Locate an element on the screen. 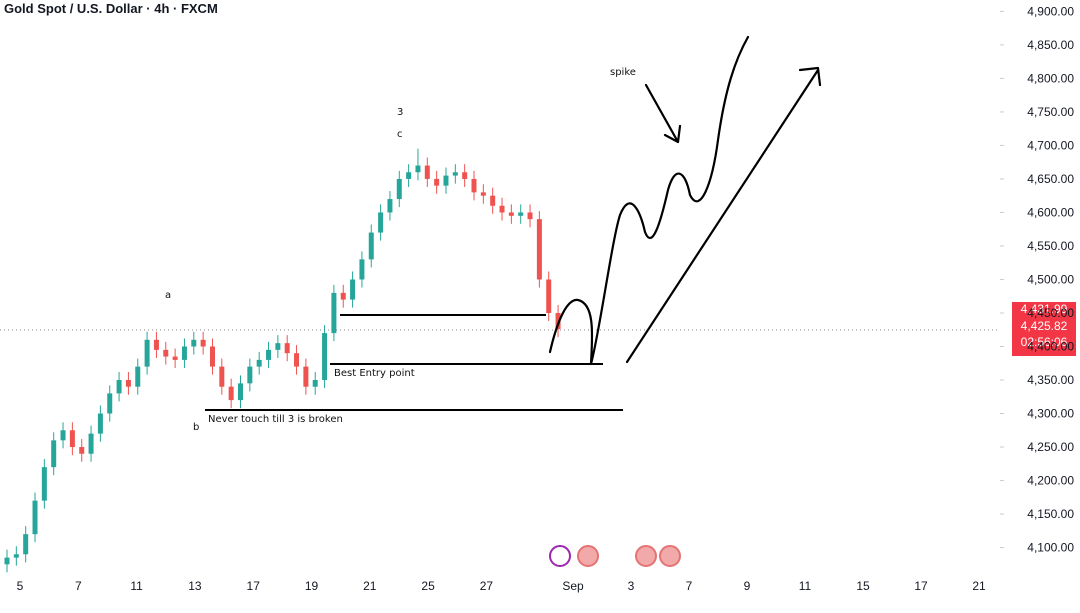  annotation: Best Entry point is located at coordinates (374, 373).